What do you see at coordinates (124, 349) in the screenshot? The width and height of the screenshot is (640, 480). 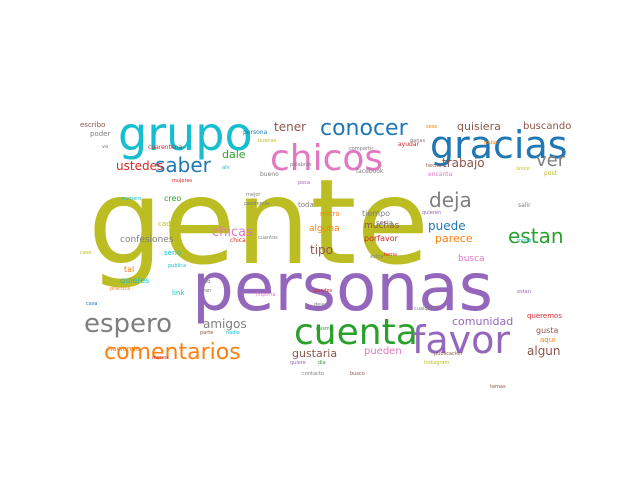 I see `word: haciendo` at bounding box center [124, 349].